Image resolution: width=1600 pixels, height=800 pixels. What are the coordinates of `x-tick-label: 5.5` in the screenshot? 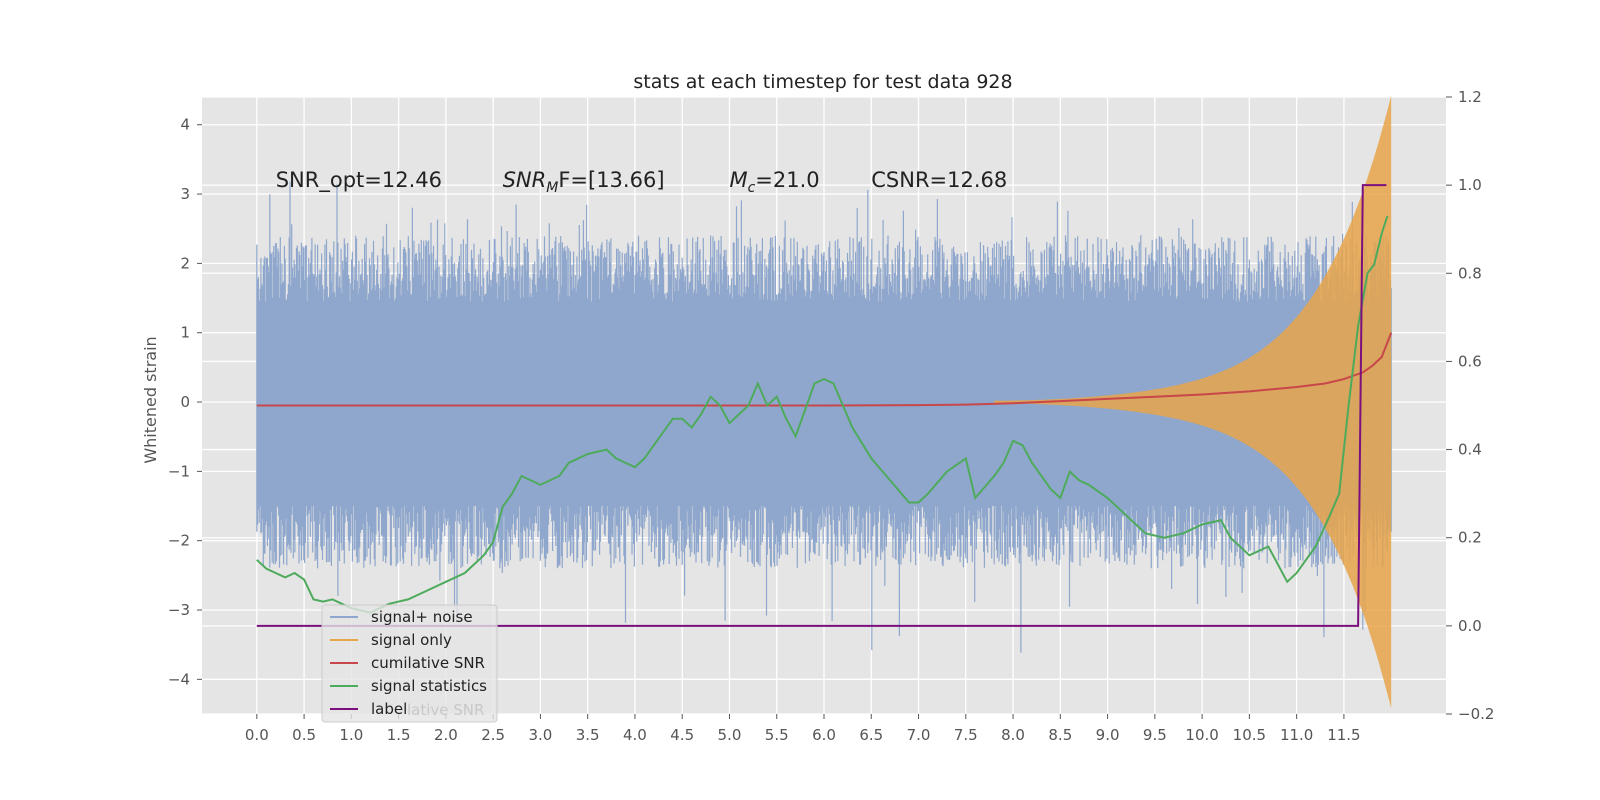 It's located at (777, 735).